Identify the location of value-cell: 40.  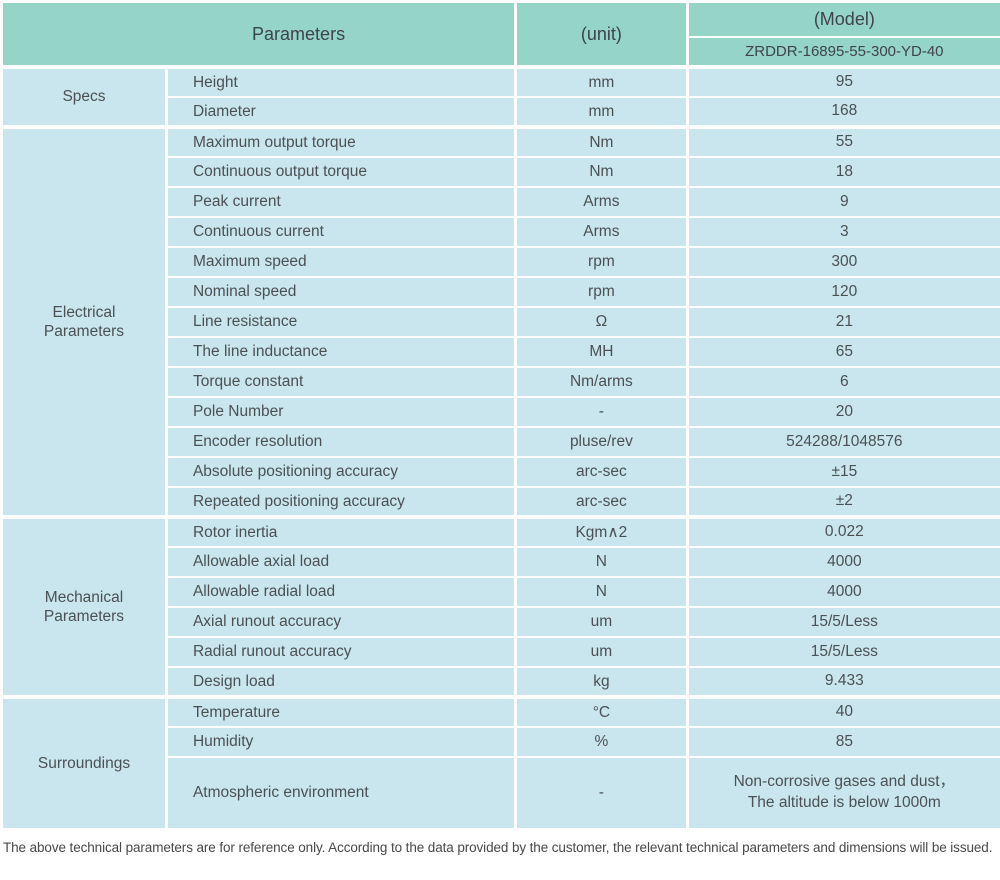
(843, 712).